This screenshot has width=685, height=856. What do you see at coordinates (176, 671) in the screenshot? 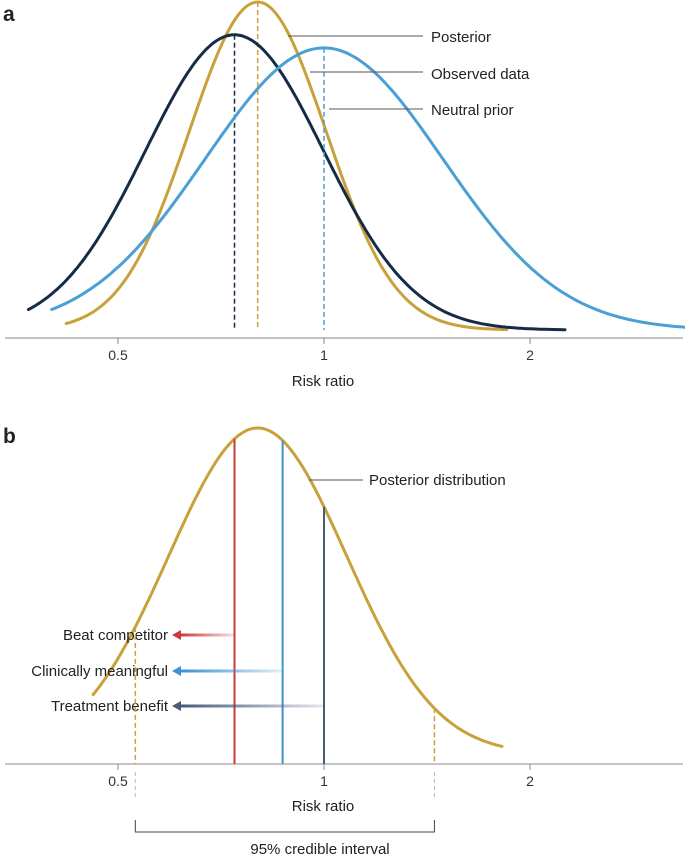
I see `clinically-meaningful-arrow-head` at bounding box center [176, 671].